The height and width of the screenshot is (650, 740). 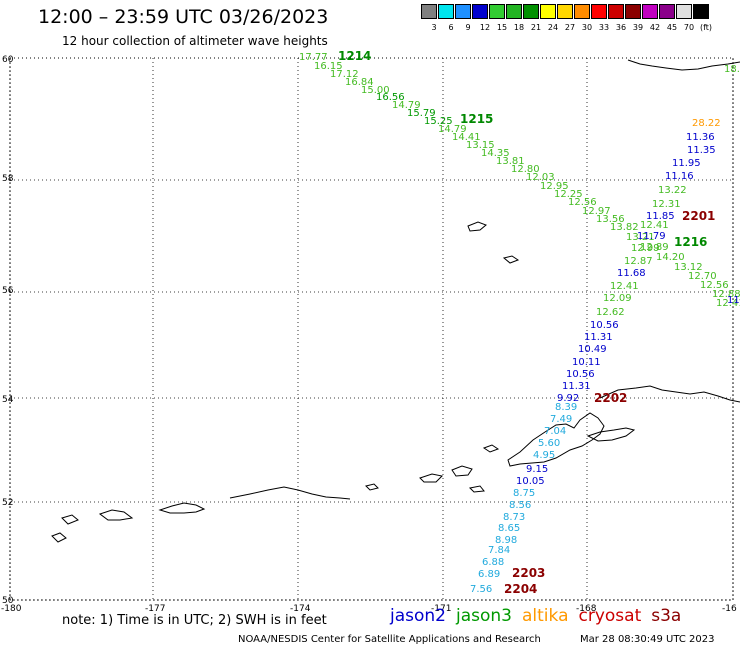 I want to click on wave-height-reading: 11., so click(x=733, y=300).